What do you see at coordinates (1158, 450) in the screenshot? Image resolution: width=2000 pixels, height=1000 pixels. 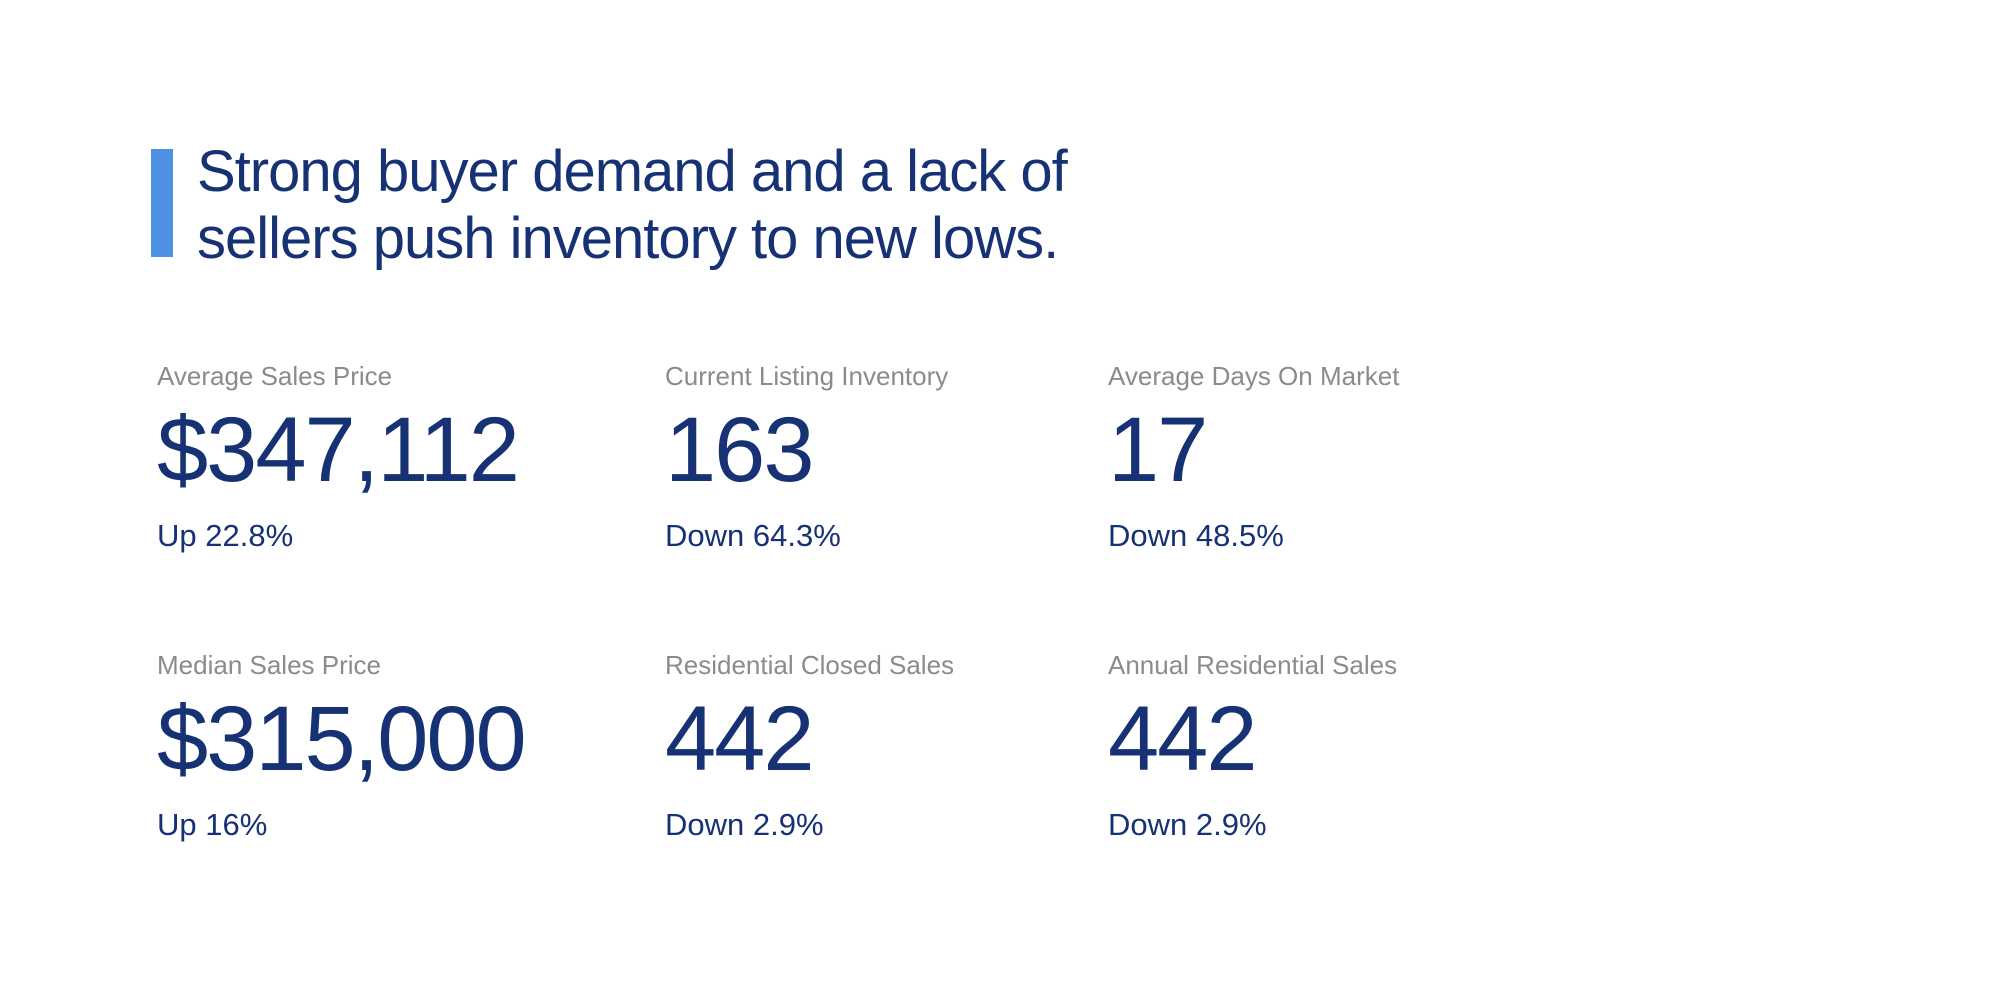 I see `stat-value: 17` at bounding box center [1158, 450].